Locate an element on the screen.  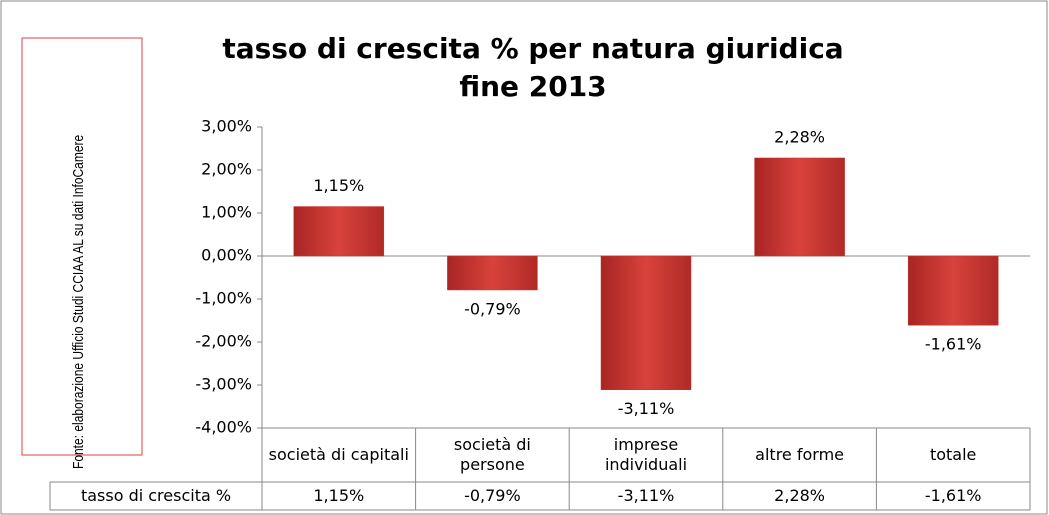
x-tick-label: totale is located at coordinates (953, 454).